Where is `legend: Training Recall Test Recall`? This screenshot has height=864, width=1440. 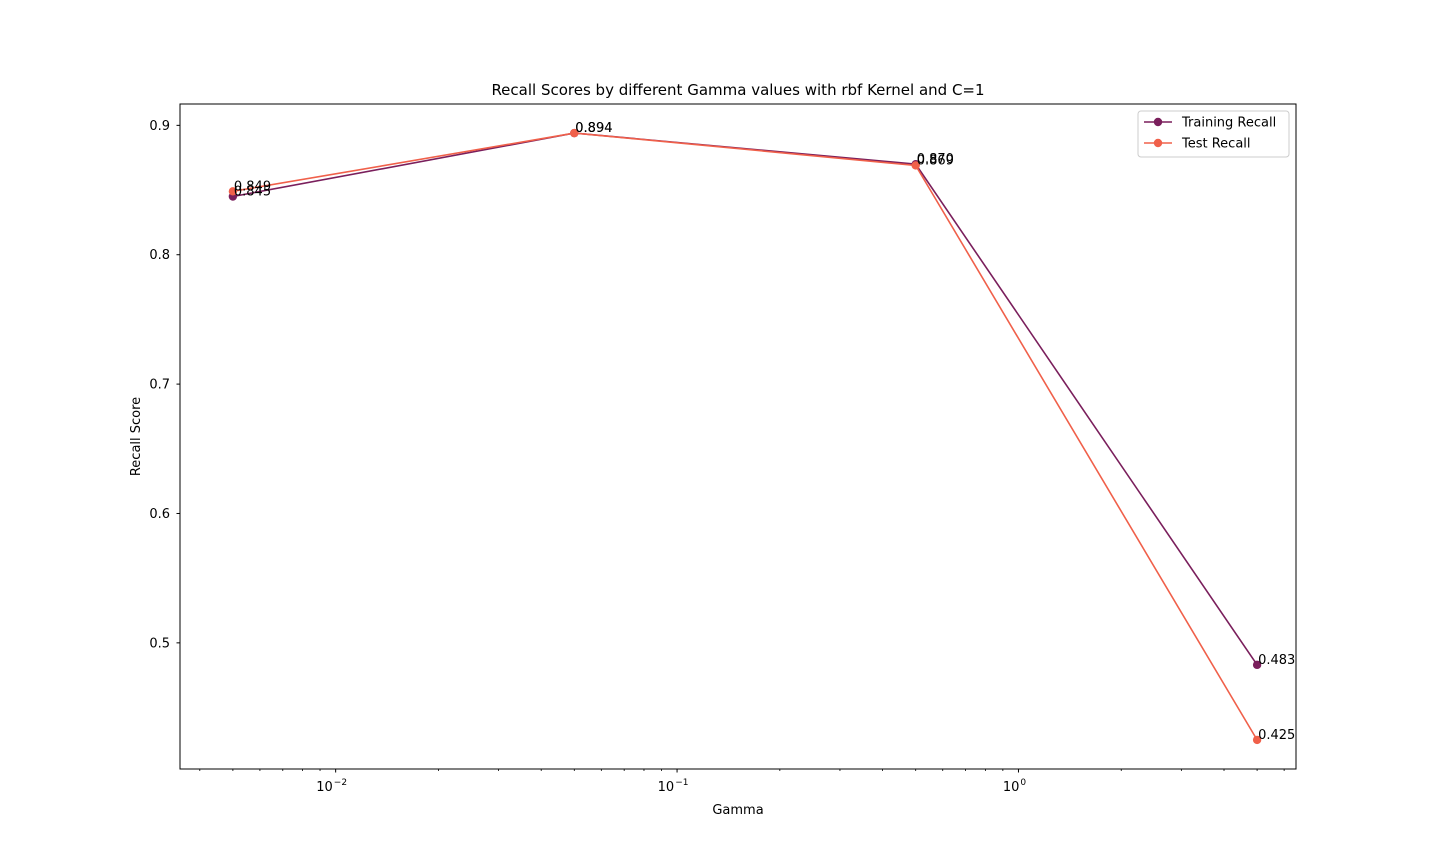
legend: Training Recall Test Recall is located at coordinates (1213, 134).